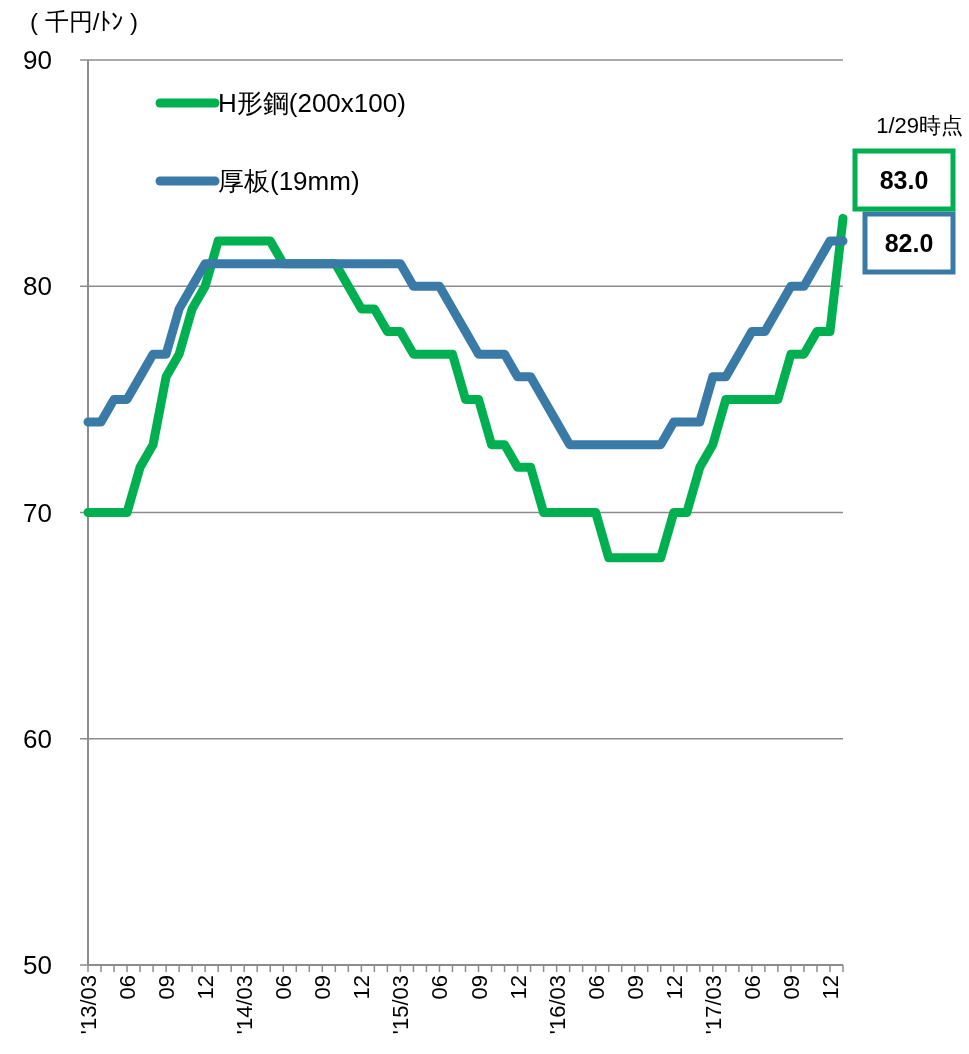  I want to click on x-tick-label: '15/03, so click(401, 1005).